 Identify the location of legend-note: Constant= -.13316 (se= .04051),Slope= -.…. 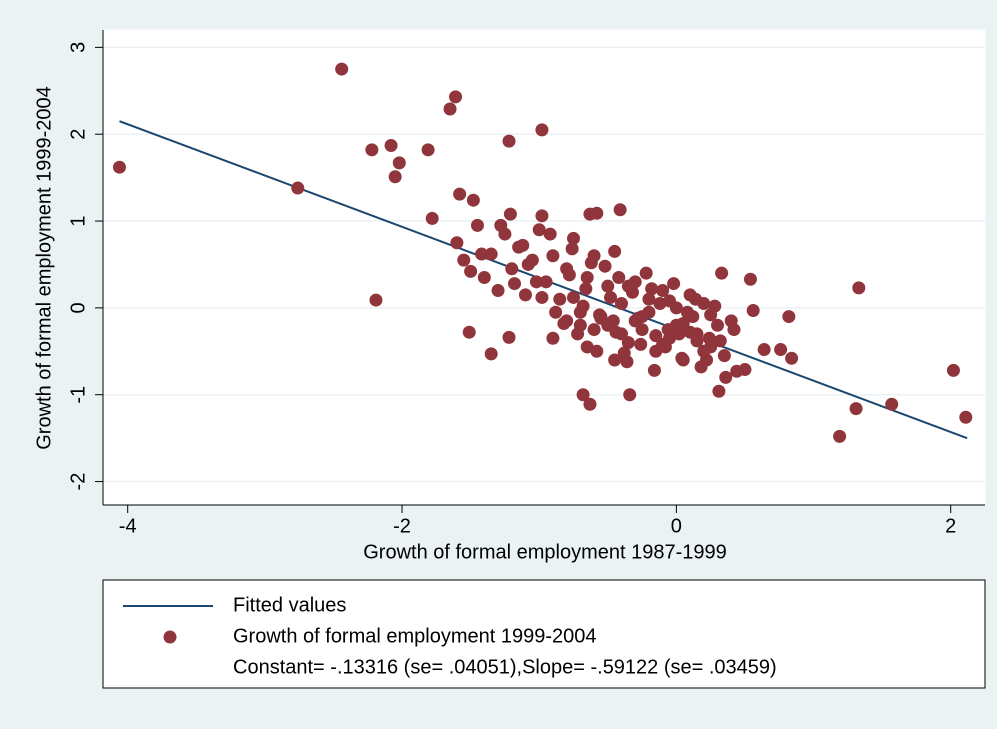
(505, 667).